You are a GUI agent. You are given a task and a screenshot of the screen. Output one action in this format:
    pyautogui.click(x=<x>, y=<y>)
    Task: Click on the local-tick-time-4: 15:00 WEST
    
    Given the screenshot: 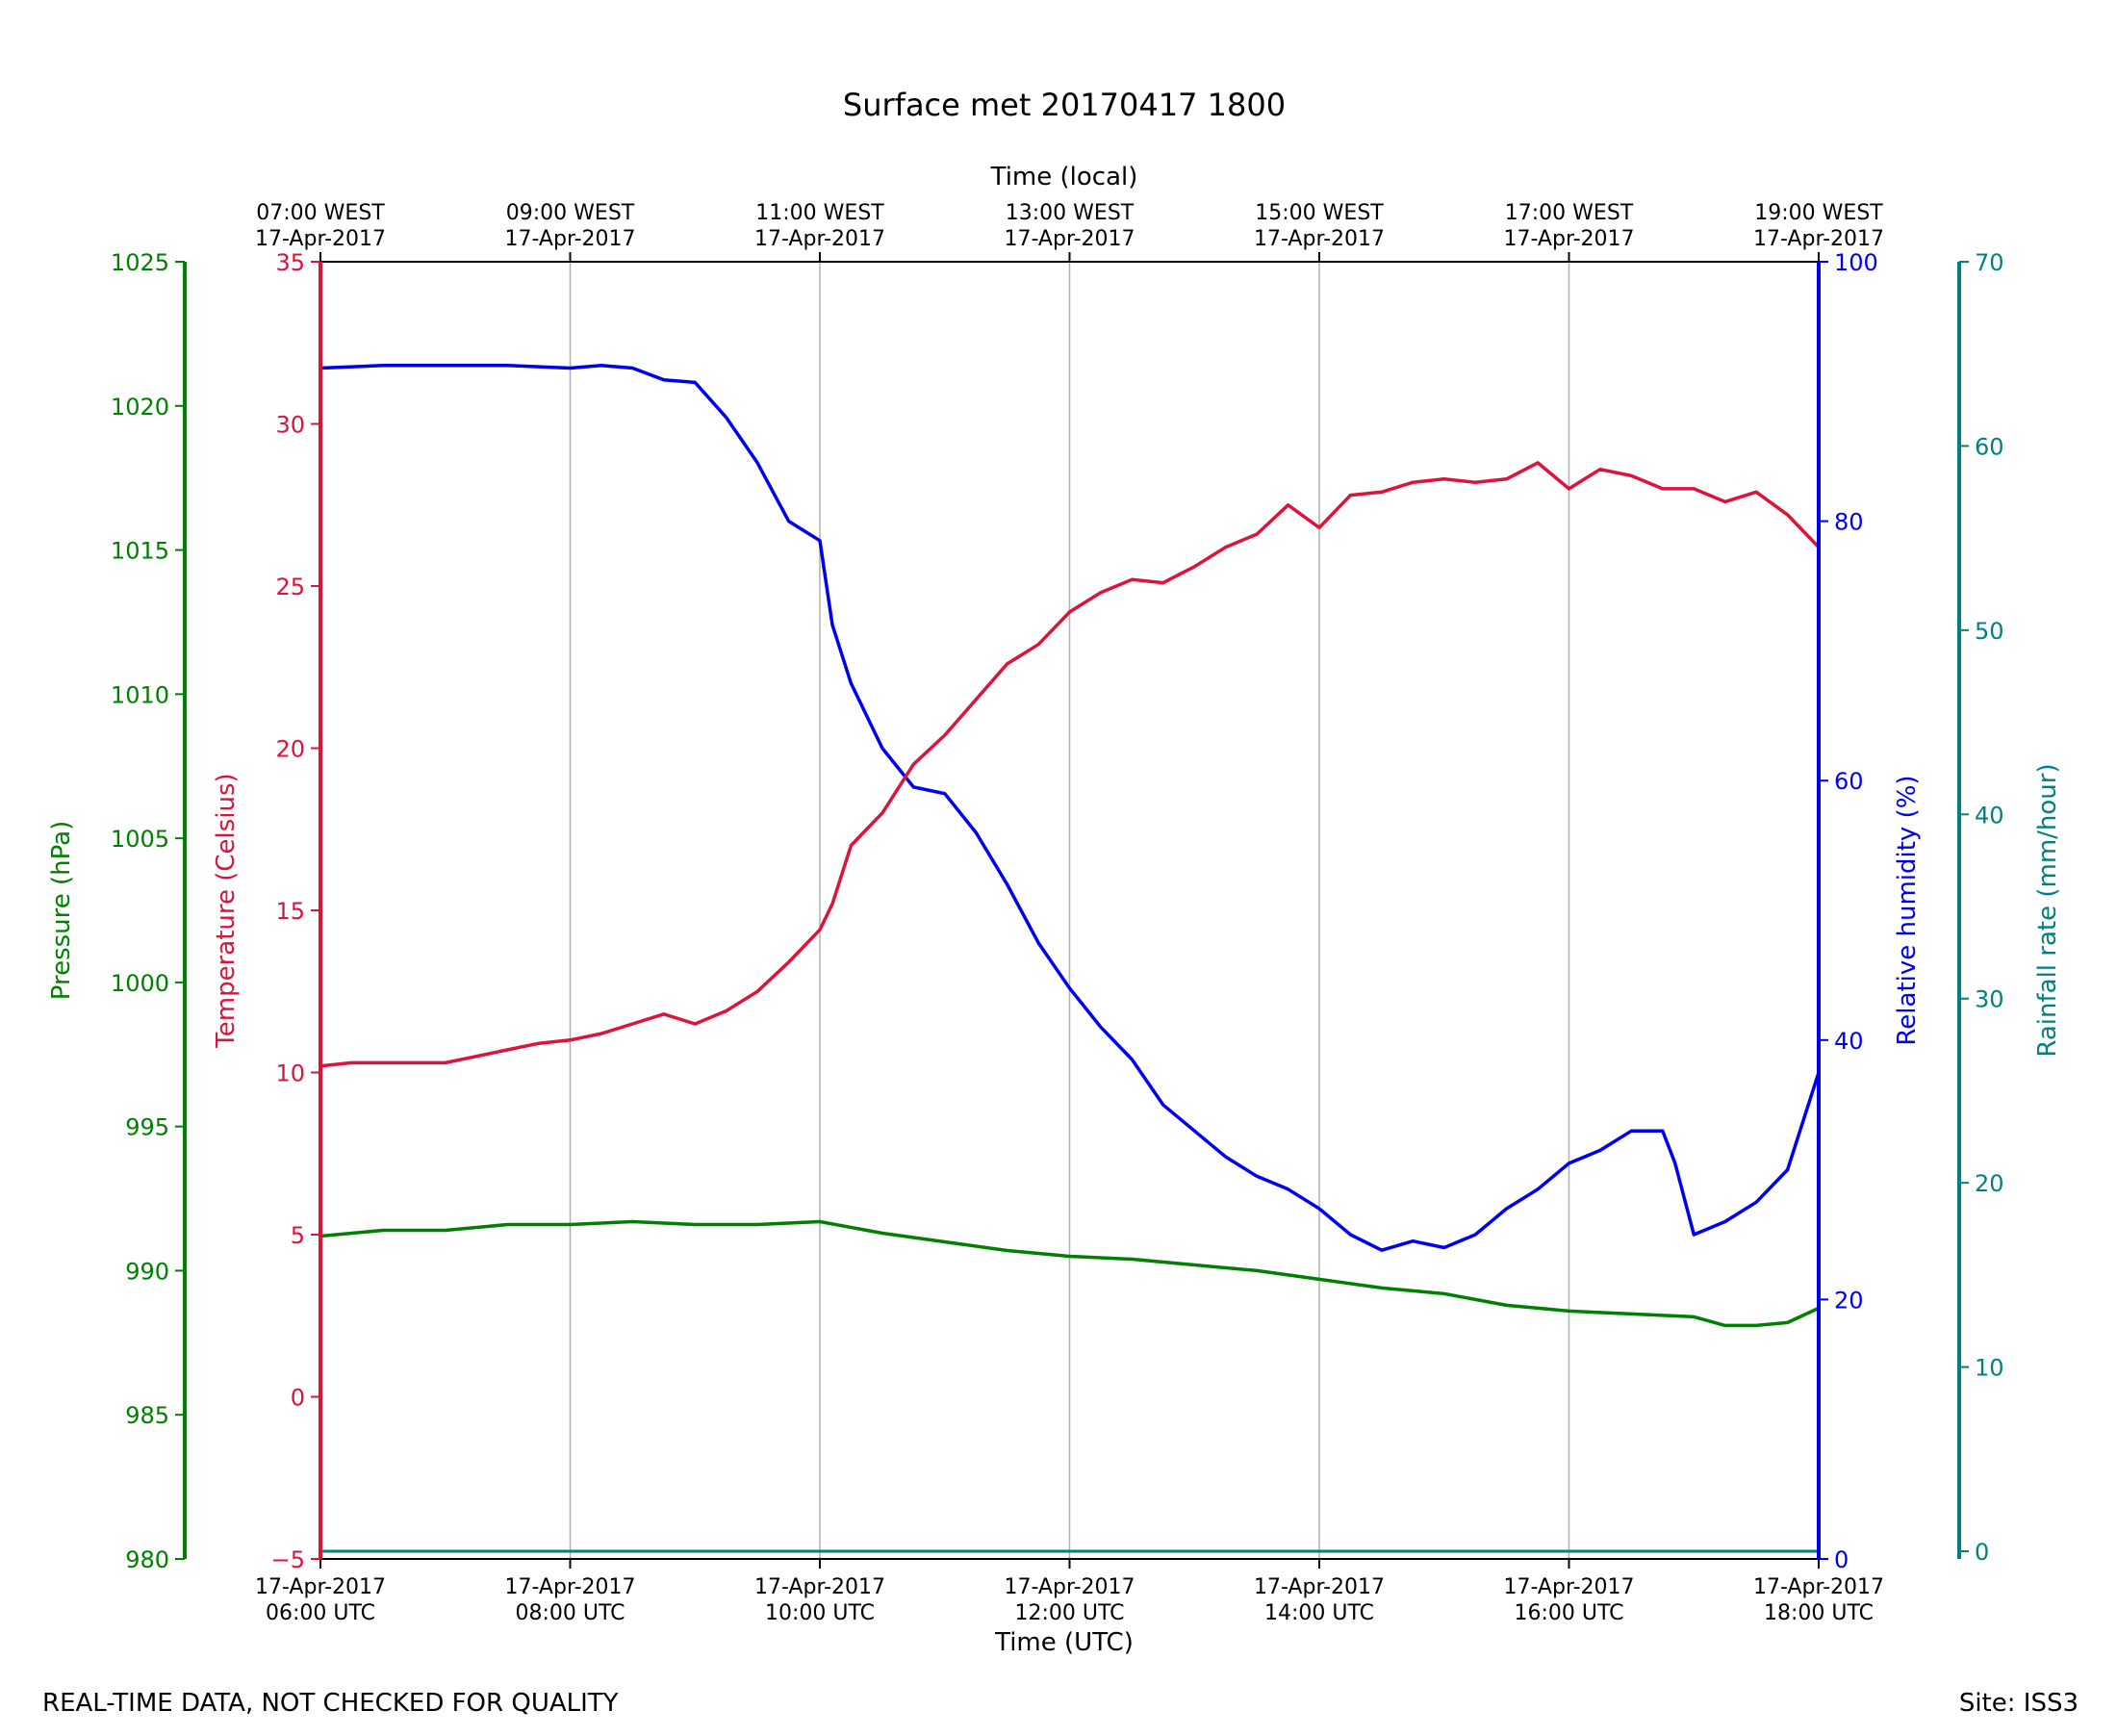 What is the action you would take?
    pyautogui.click(x=1319, y=213)
    